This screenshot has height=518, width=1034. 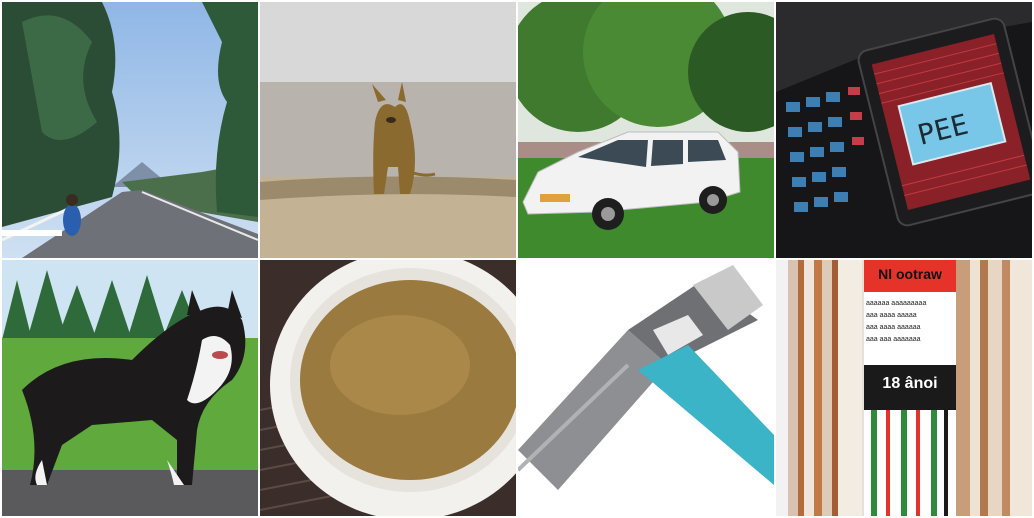 I want to click on broth-bowl-image, so click(x=388, y=388).